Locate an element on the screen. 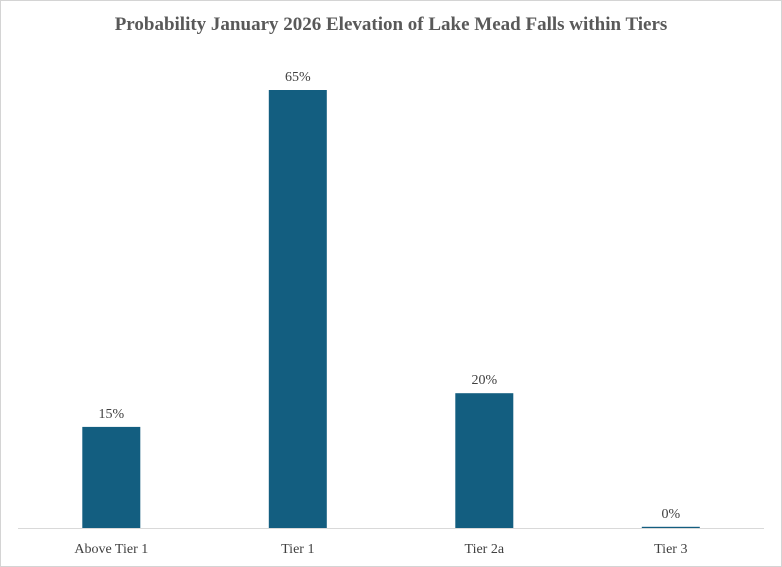 This screenshot has width=782, height=567. x-tick-label: Above Tier 1 is located at coordinates (111, 549).